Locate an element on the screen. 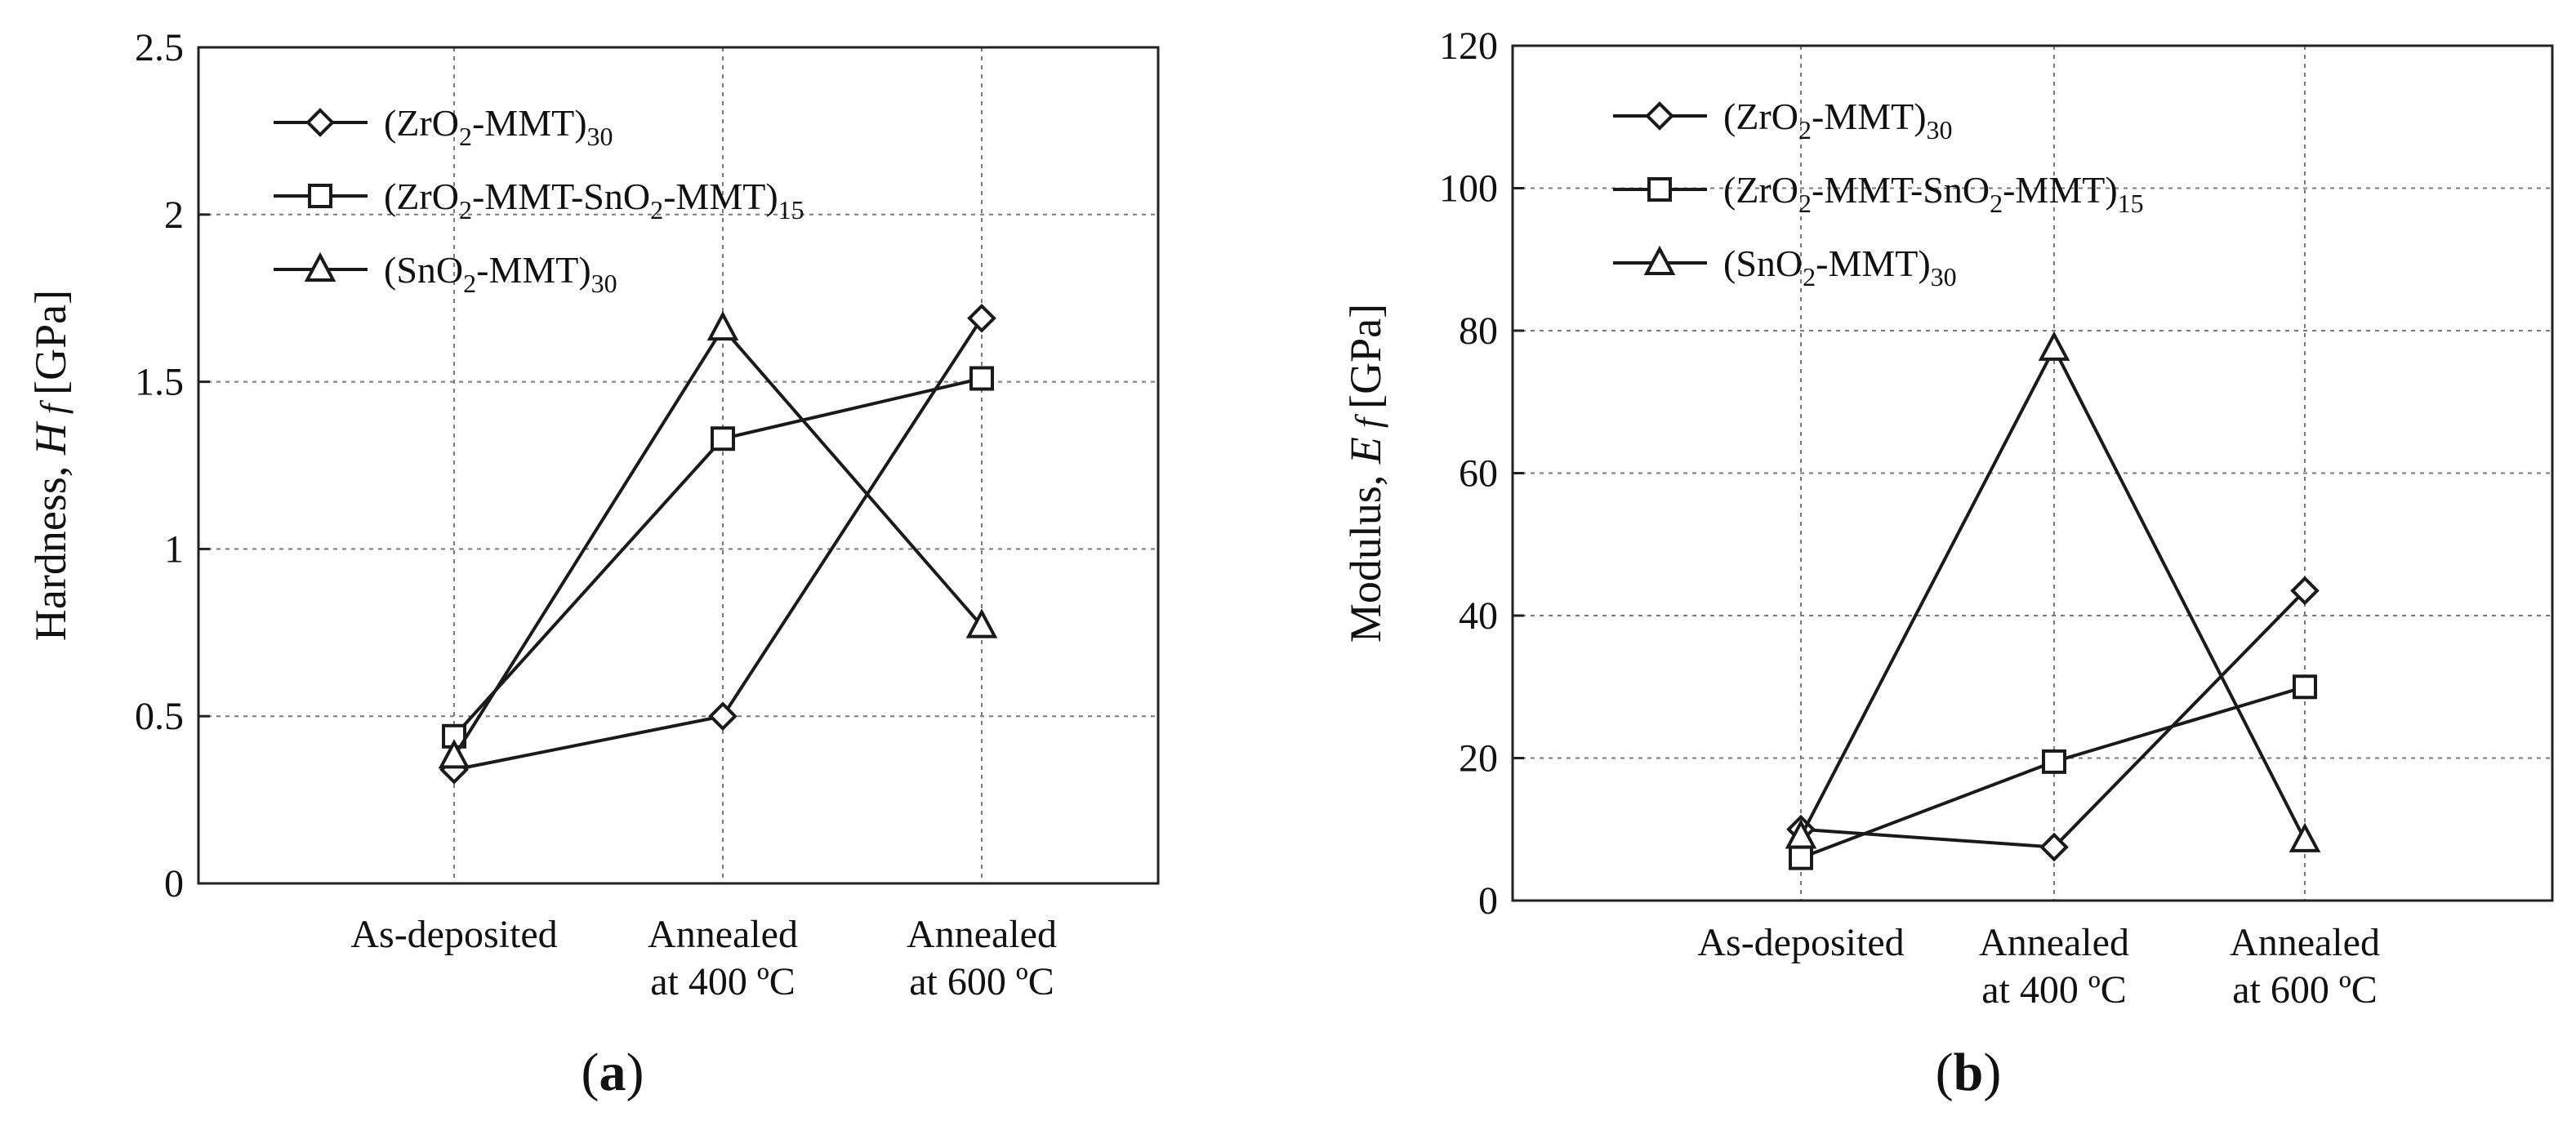 This screenshot has height=1121, width=2576. chart-a-y-tick-label: 1 is located at coordinates (174, 549).